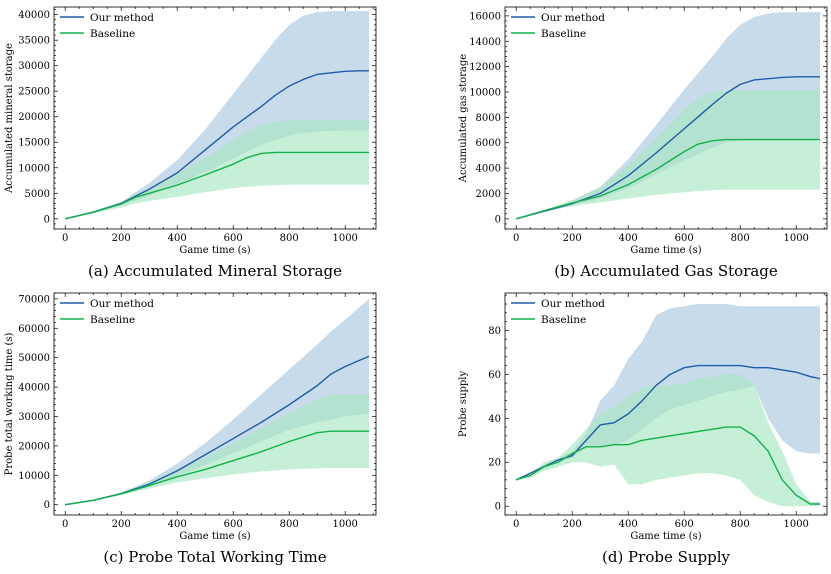  Describe the element at coordinates (34, 143) in the screenshot. I see `y-tick-label: 15000` at that location.